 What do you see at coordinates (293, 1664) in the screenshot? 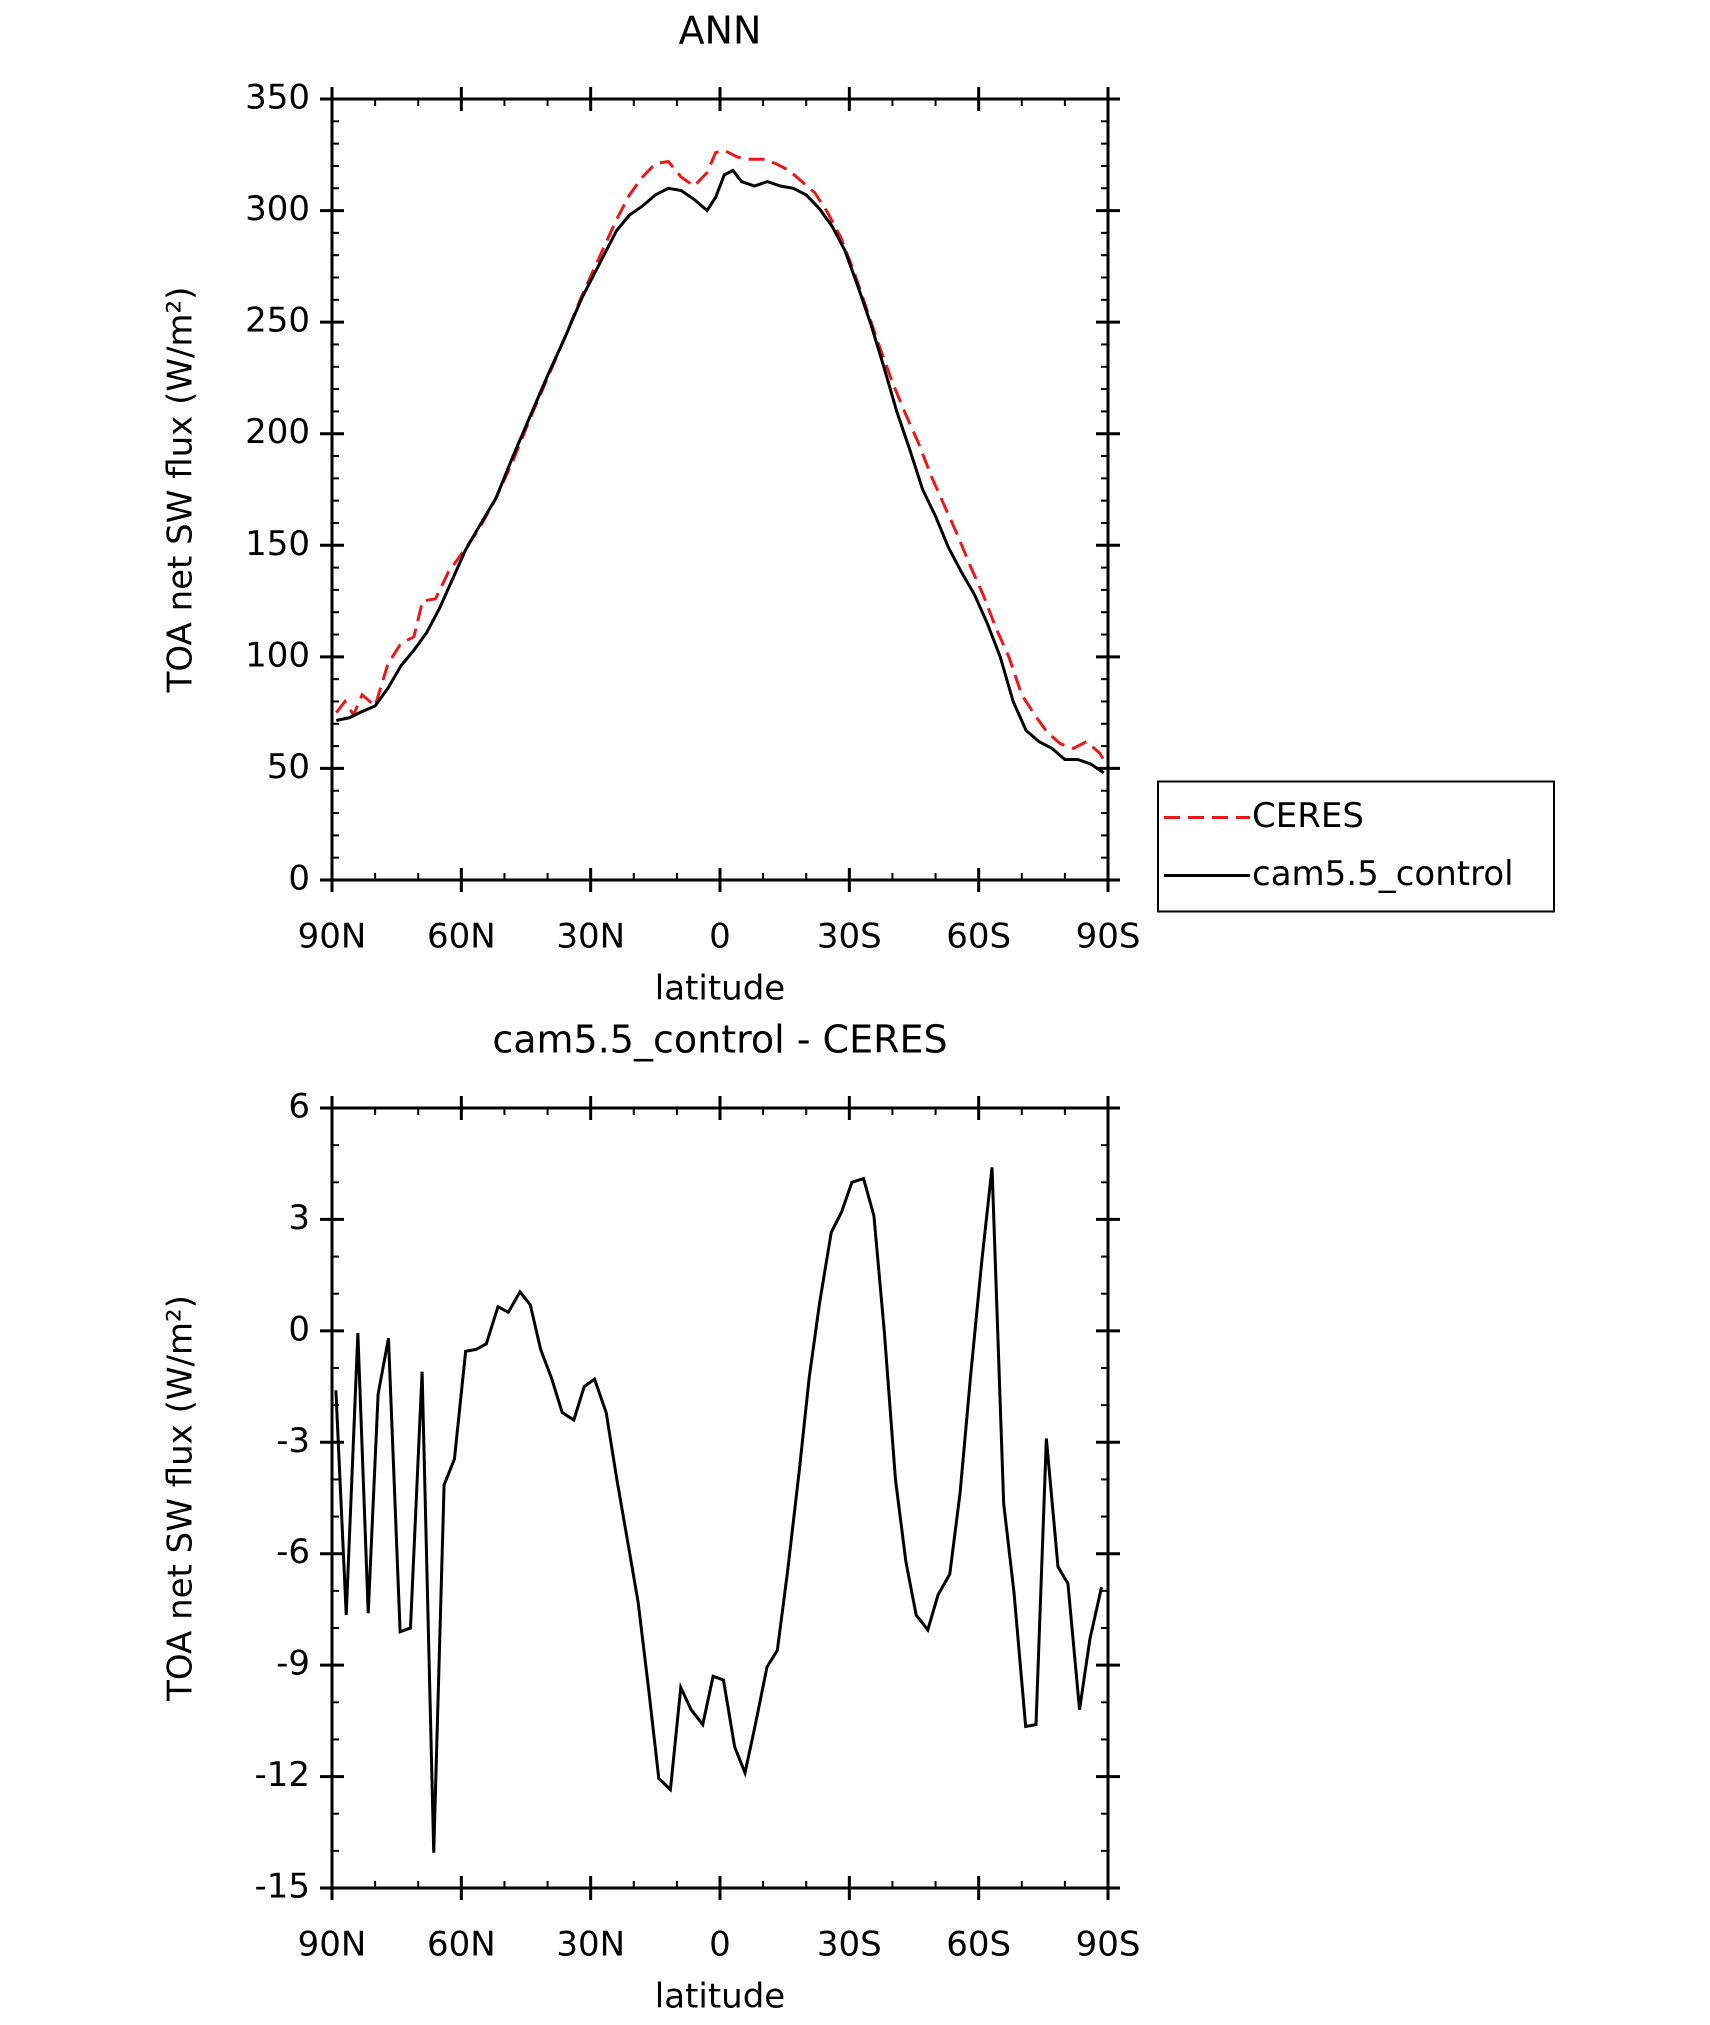
I see `y-tick-label: -9` at bounding box center [293, 1664].